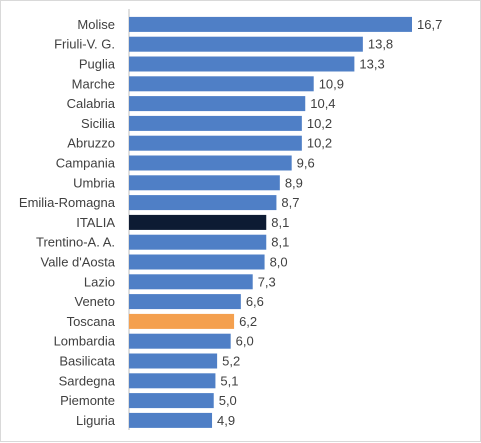  I want to click on category-label: Emilia-Romagna, so click(67, 202).